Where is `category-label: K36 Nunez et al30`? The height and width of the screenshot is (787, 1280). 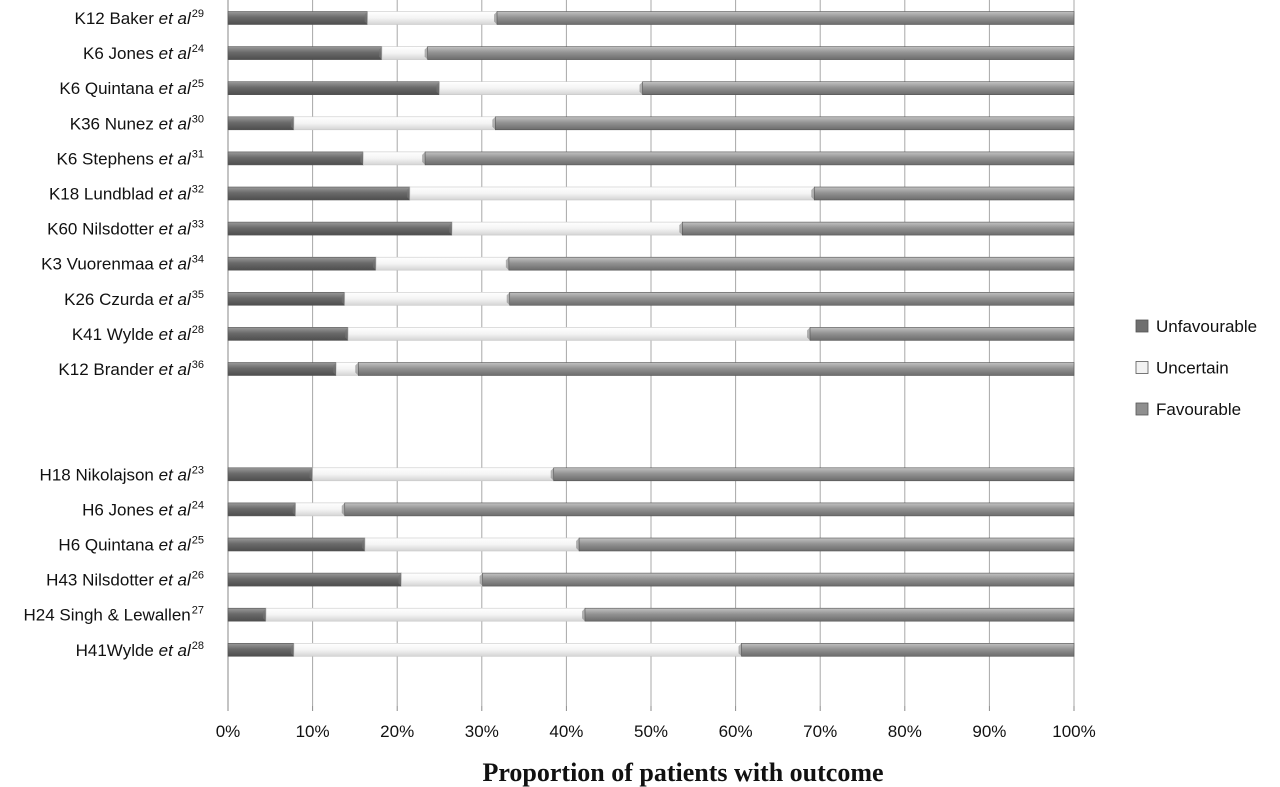 category-label: K36 Nunez et al30 is located at coordinates (137, 123).